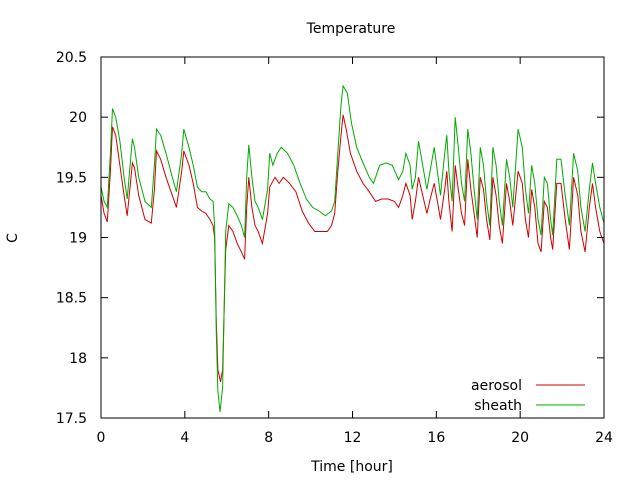  Describe the element at coordinates (78, 359) in the screenshot. I see `y-tick-label: 18` at that location.